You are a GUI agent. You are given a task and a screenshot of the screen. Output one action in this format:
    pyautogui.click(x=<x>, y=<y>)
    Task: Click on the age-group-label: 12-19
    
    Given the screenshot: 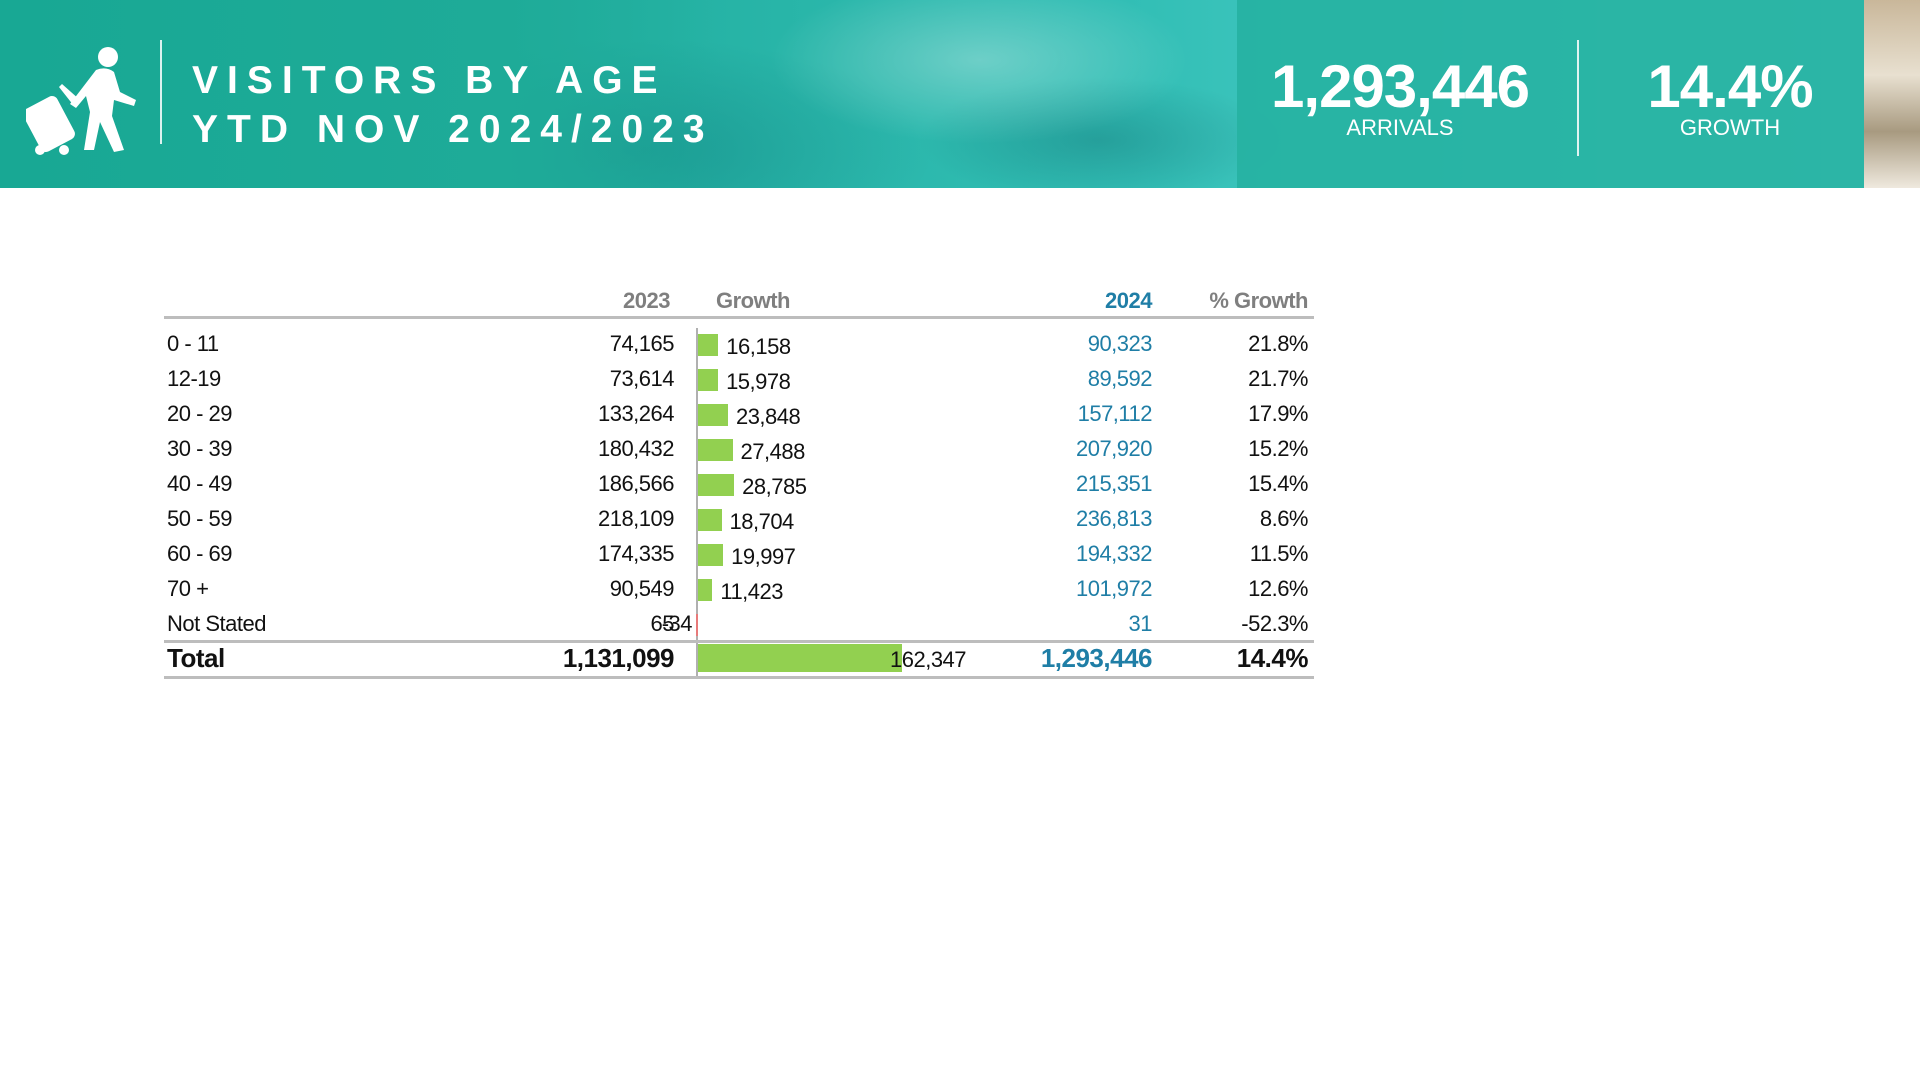 What is the action you would take?
    pyautogui.click(x=194, y=378)
    